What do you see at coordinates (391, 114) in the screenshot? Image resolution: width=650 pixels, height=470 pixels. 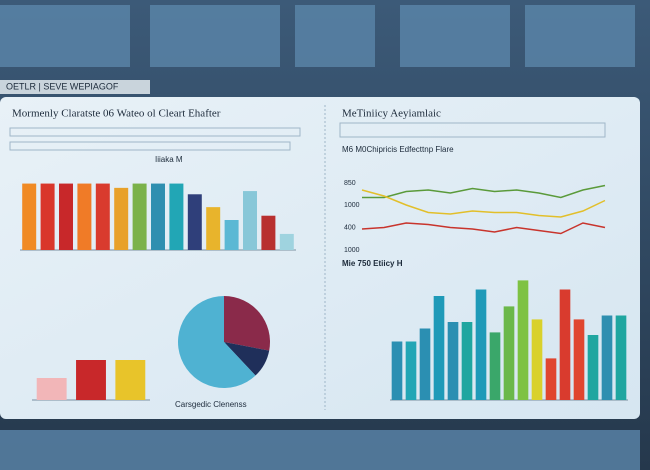 I see `chart-title: MeTiniicy Aeyiamlaic` at bounding box center [391, 114].